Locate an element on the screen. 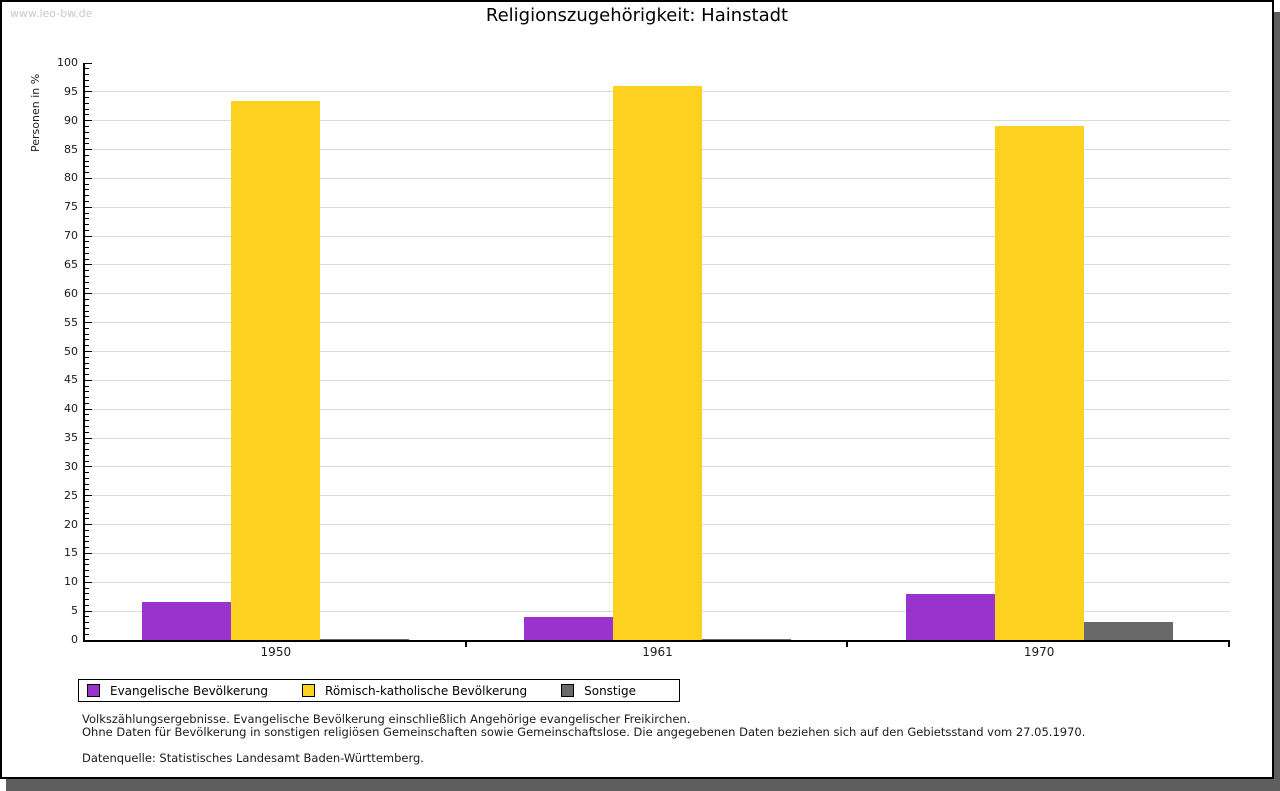  y-tick-label: 55 is located at coordinates (71, 322).